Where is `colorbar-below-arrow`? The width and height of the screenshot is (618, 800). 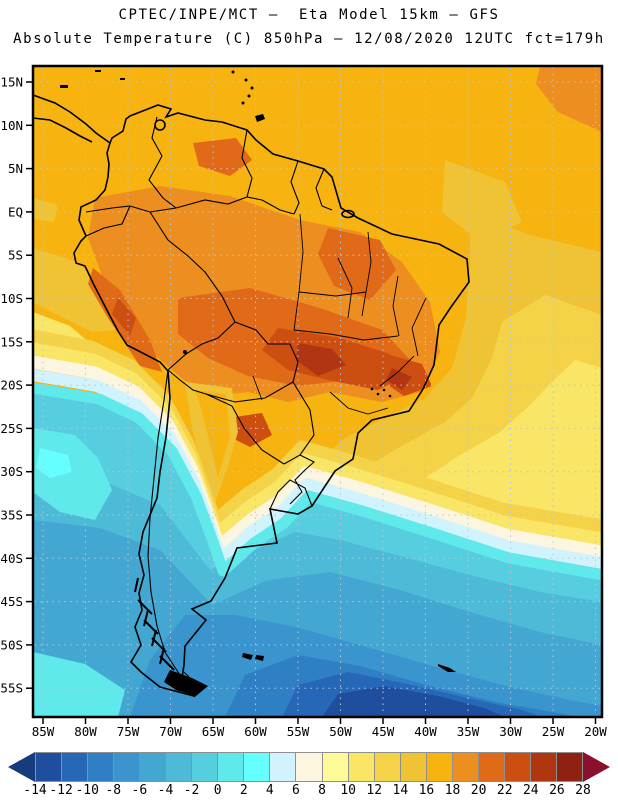
colorbar-below-arrow is located at coordinates (21, 767).